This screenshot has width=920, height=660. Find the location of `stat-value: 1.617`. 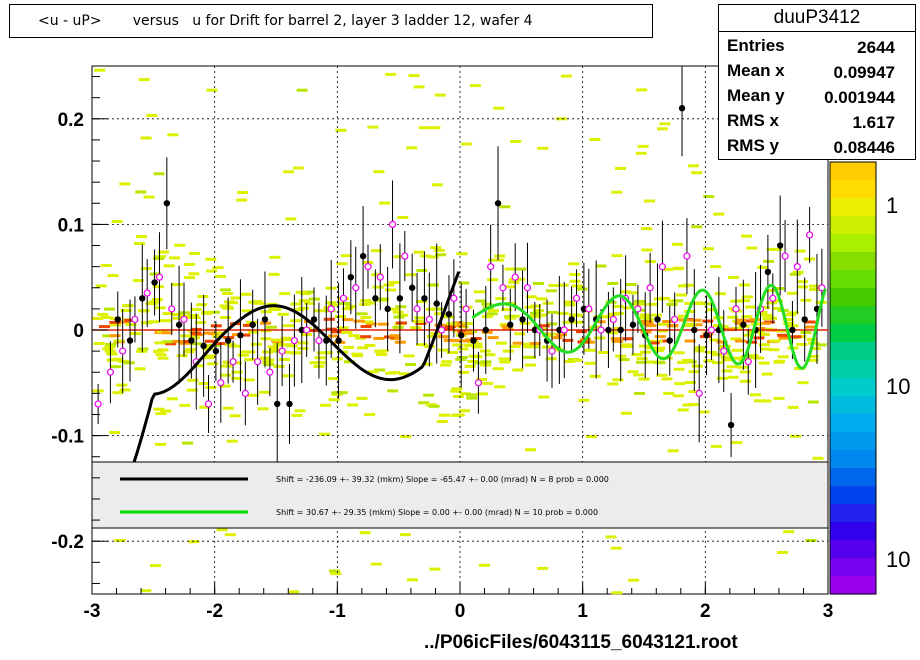

stat-value: 1.617 is located at coordinates (873, 122).